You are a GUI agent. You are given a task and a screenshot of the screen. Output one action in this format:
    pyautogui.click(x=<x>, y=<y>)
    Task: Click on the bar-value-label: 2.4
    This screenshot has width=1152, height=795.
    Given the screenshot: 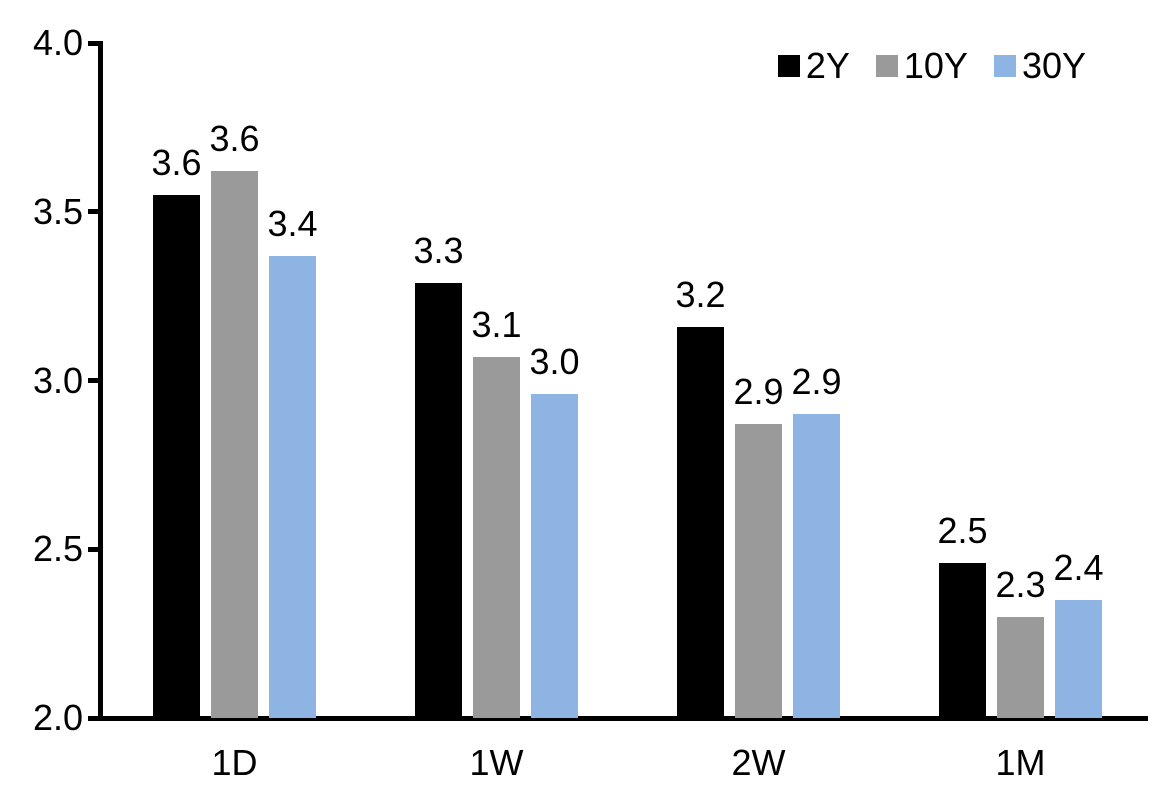 What is the action you would take?
    pyautogui.click(x=1078, y=567)
    